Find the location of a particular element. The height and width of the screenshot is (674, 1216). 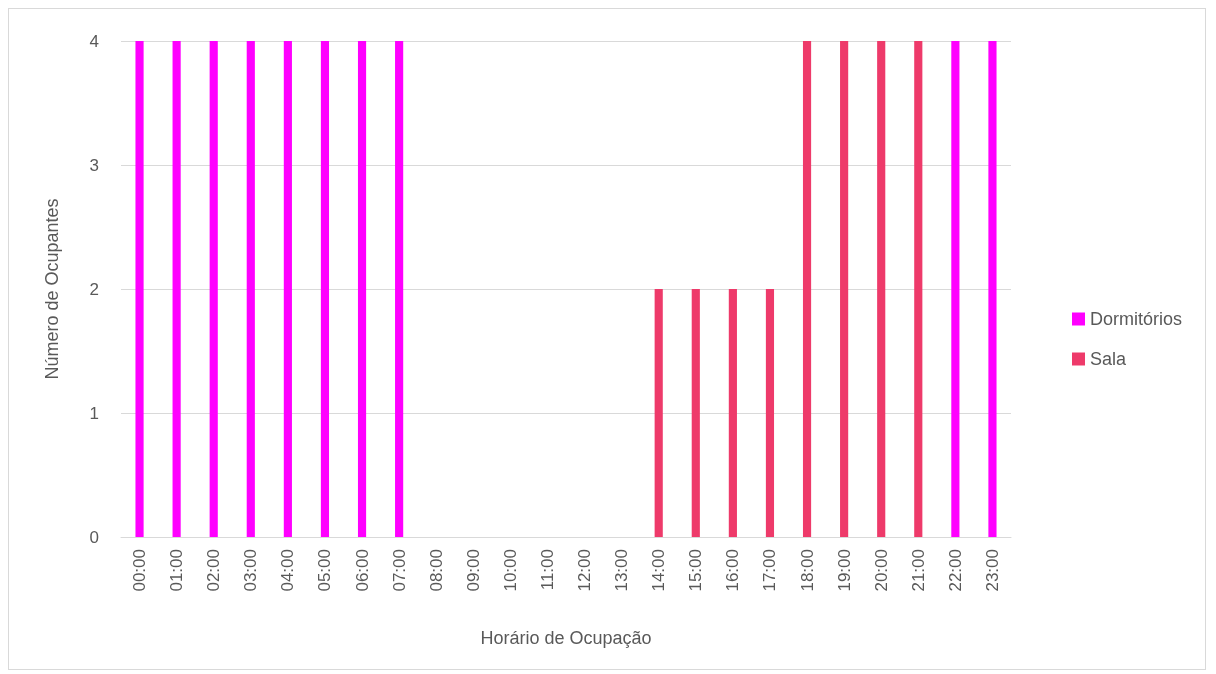

x-tick-label: 03:00 is located at coordinates (251, 570).